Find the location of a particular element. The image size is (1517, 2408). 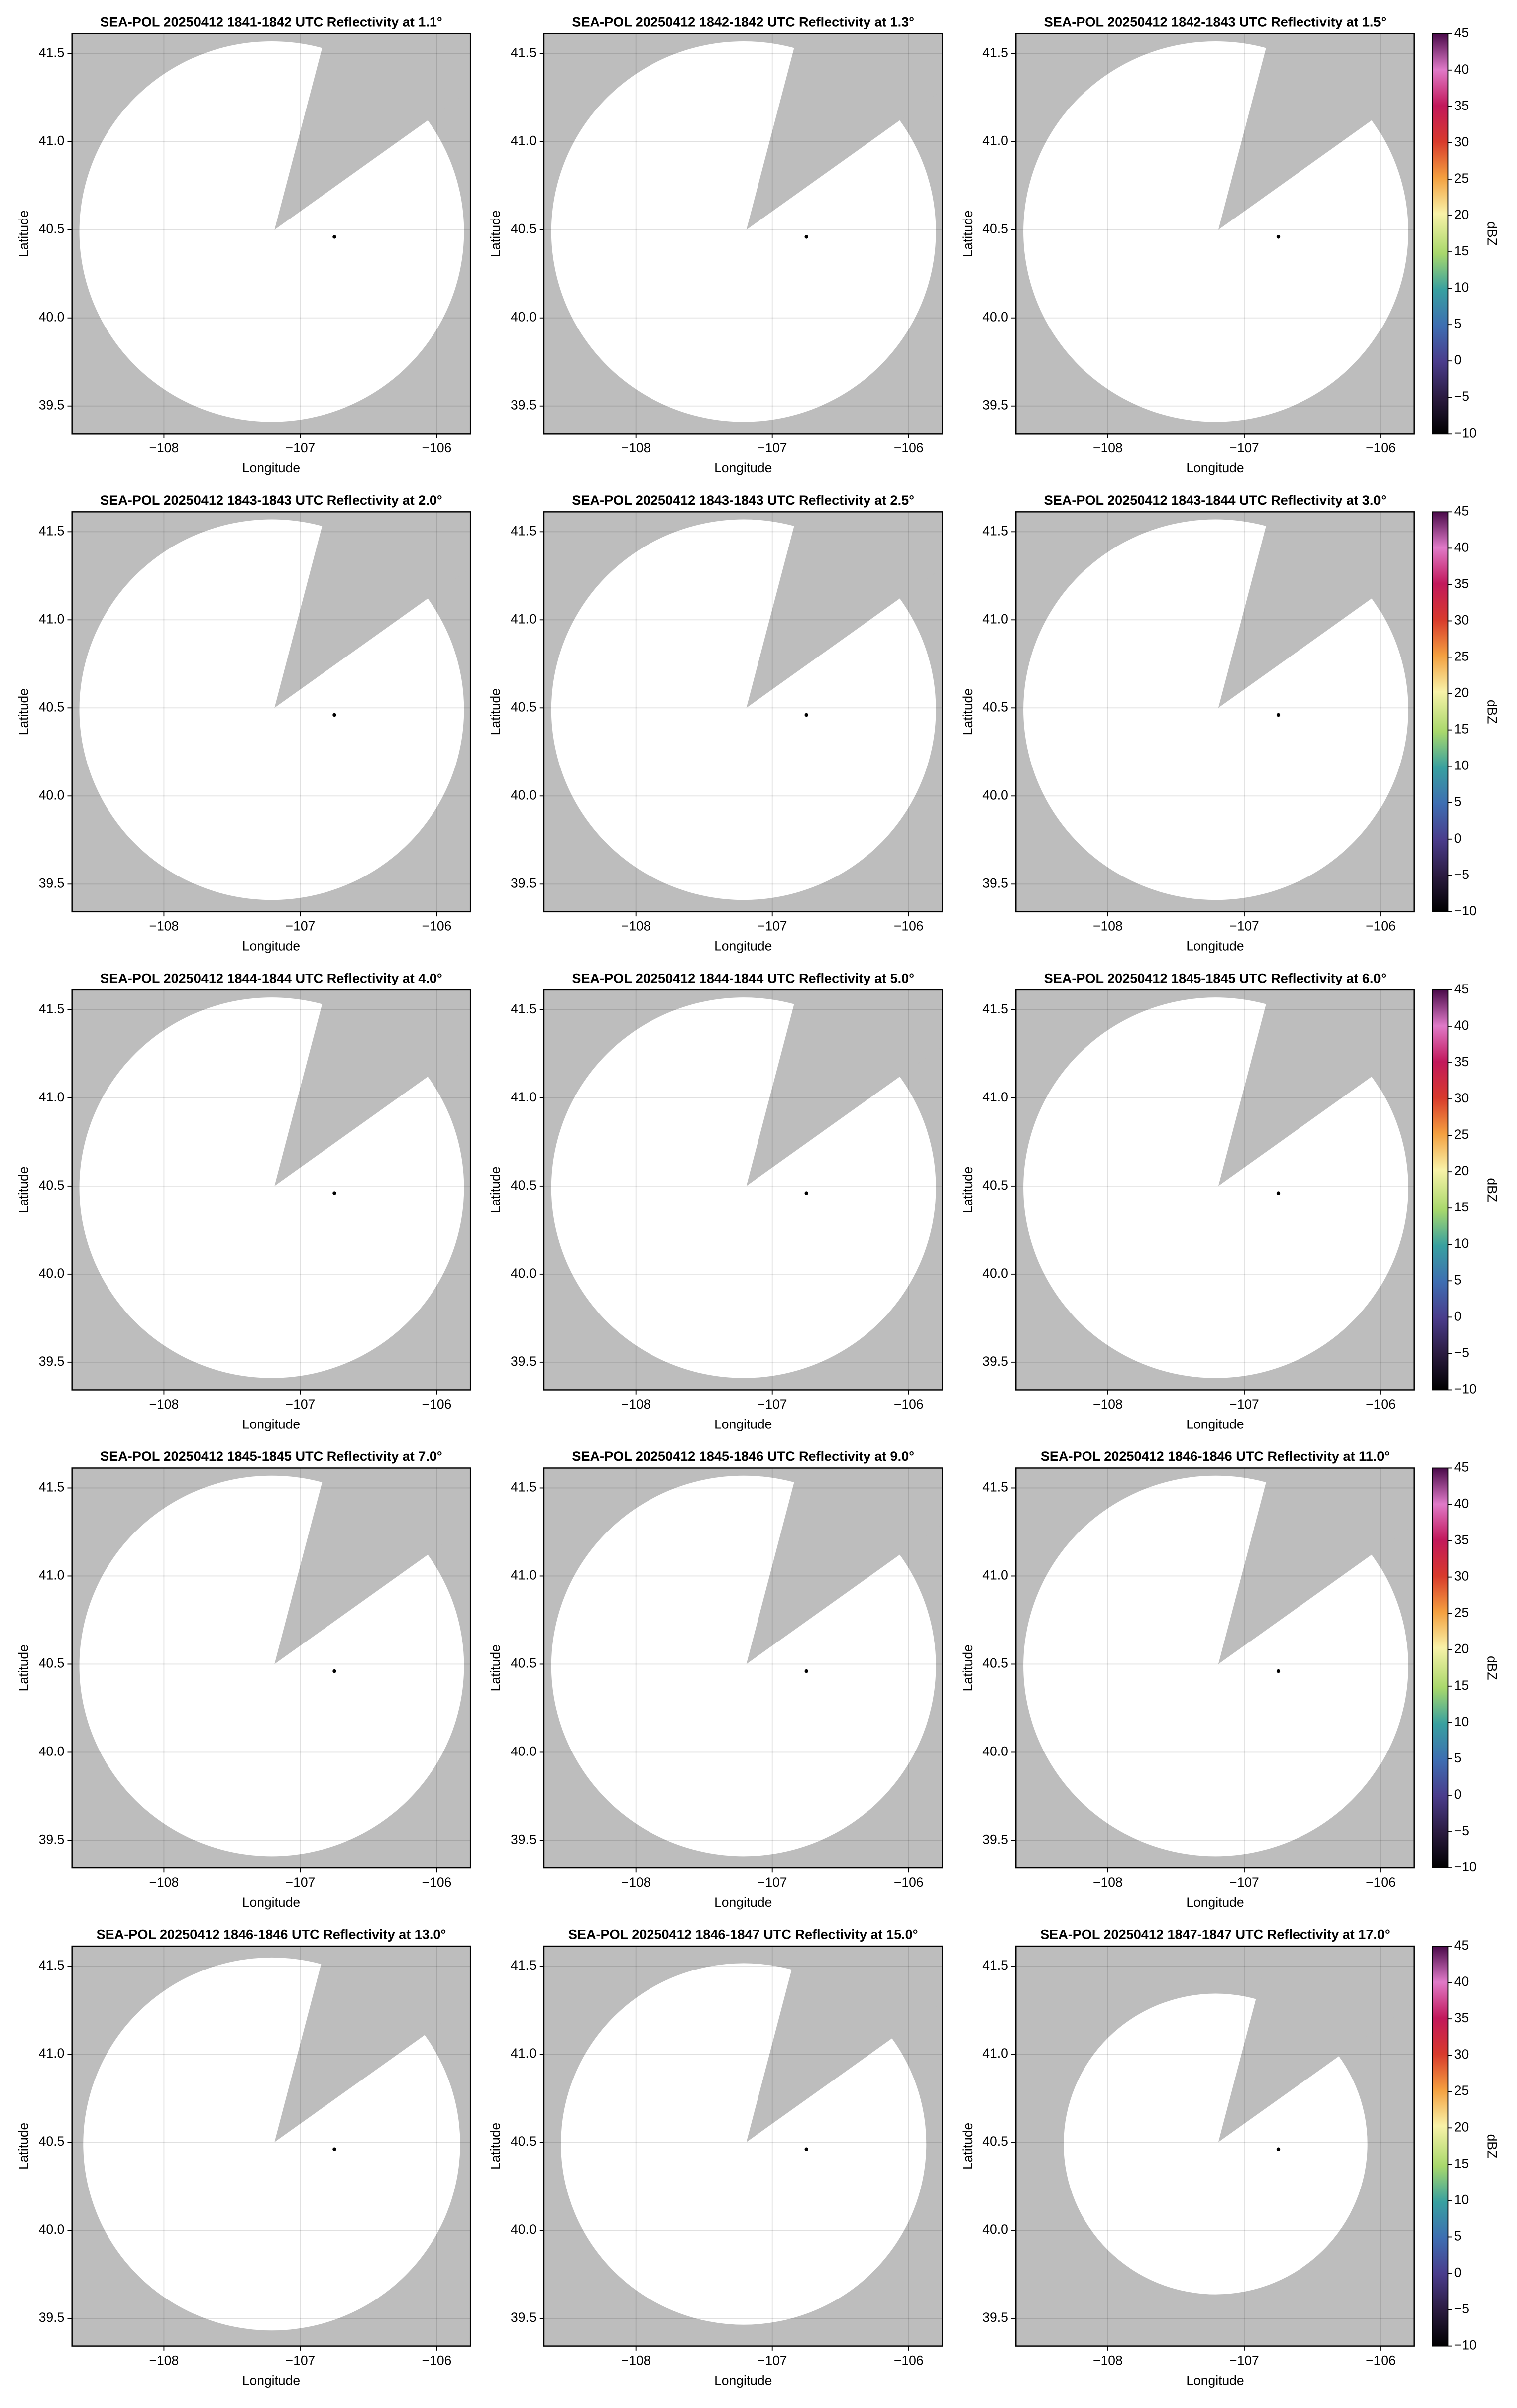

y-tick-label: 39.5 is located at coordinates (524, 883).